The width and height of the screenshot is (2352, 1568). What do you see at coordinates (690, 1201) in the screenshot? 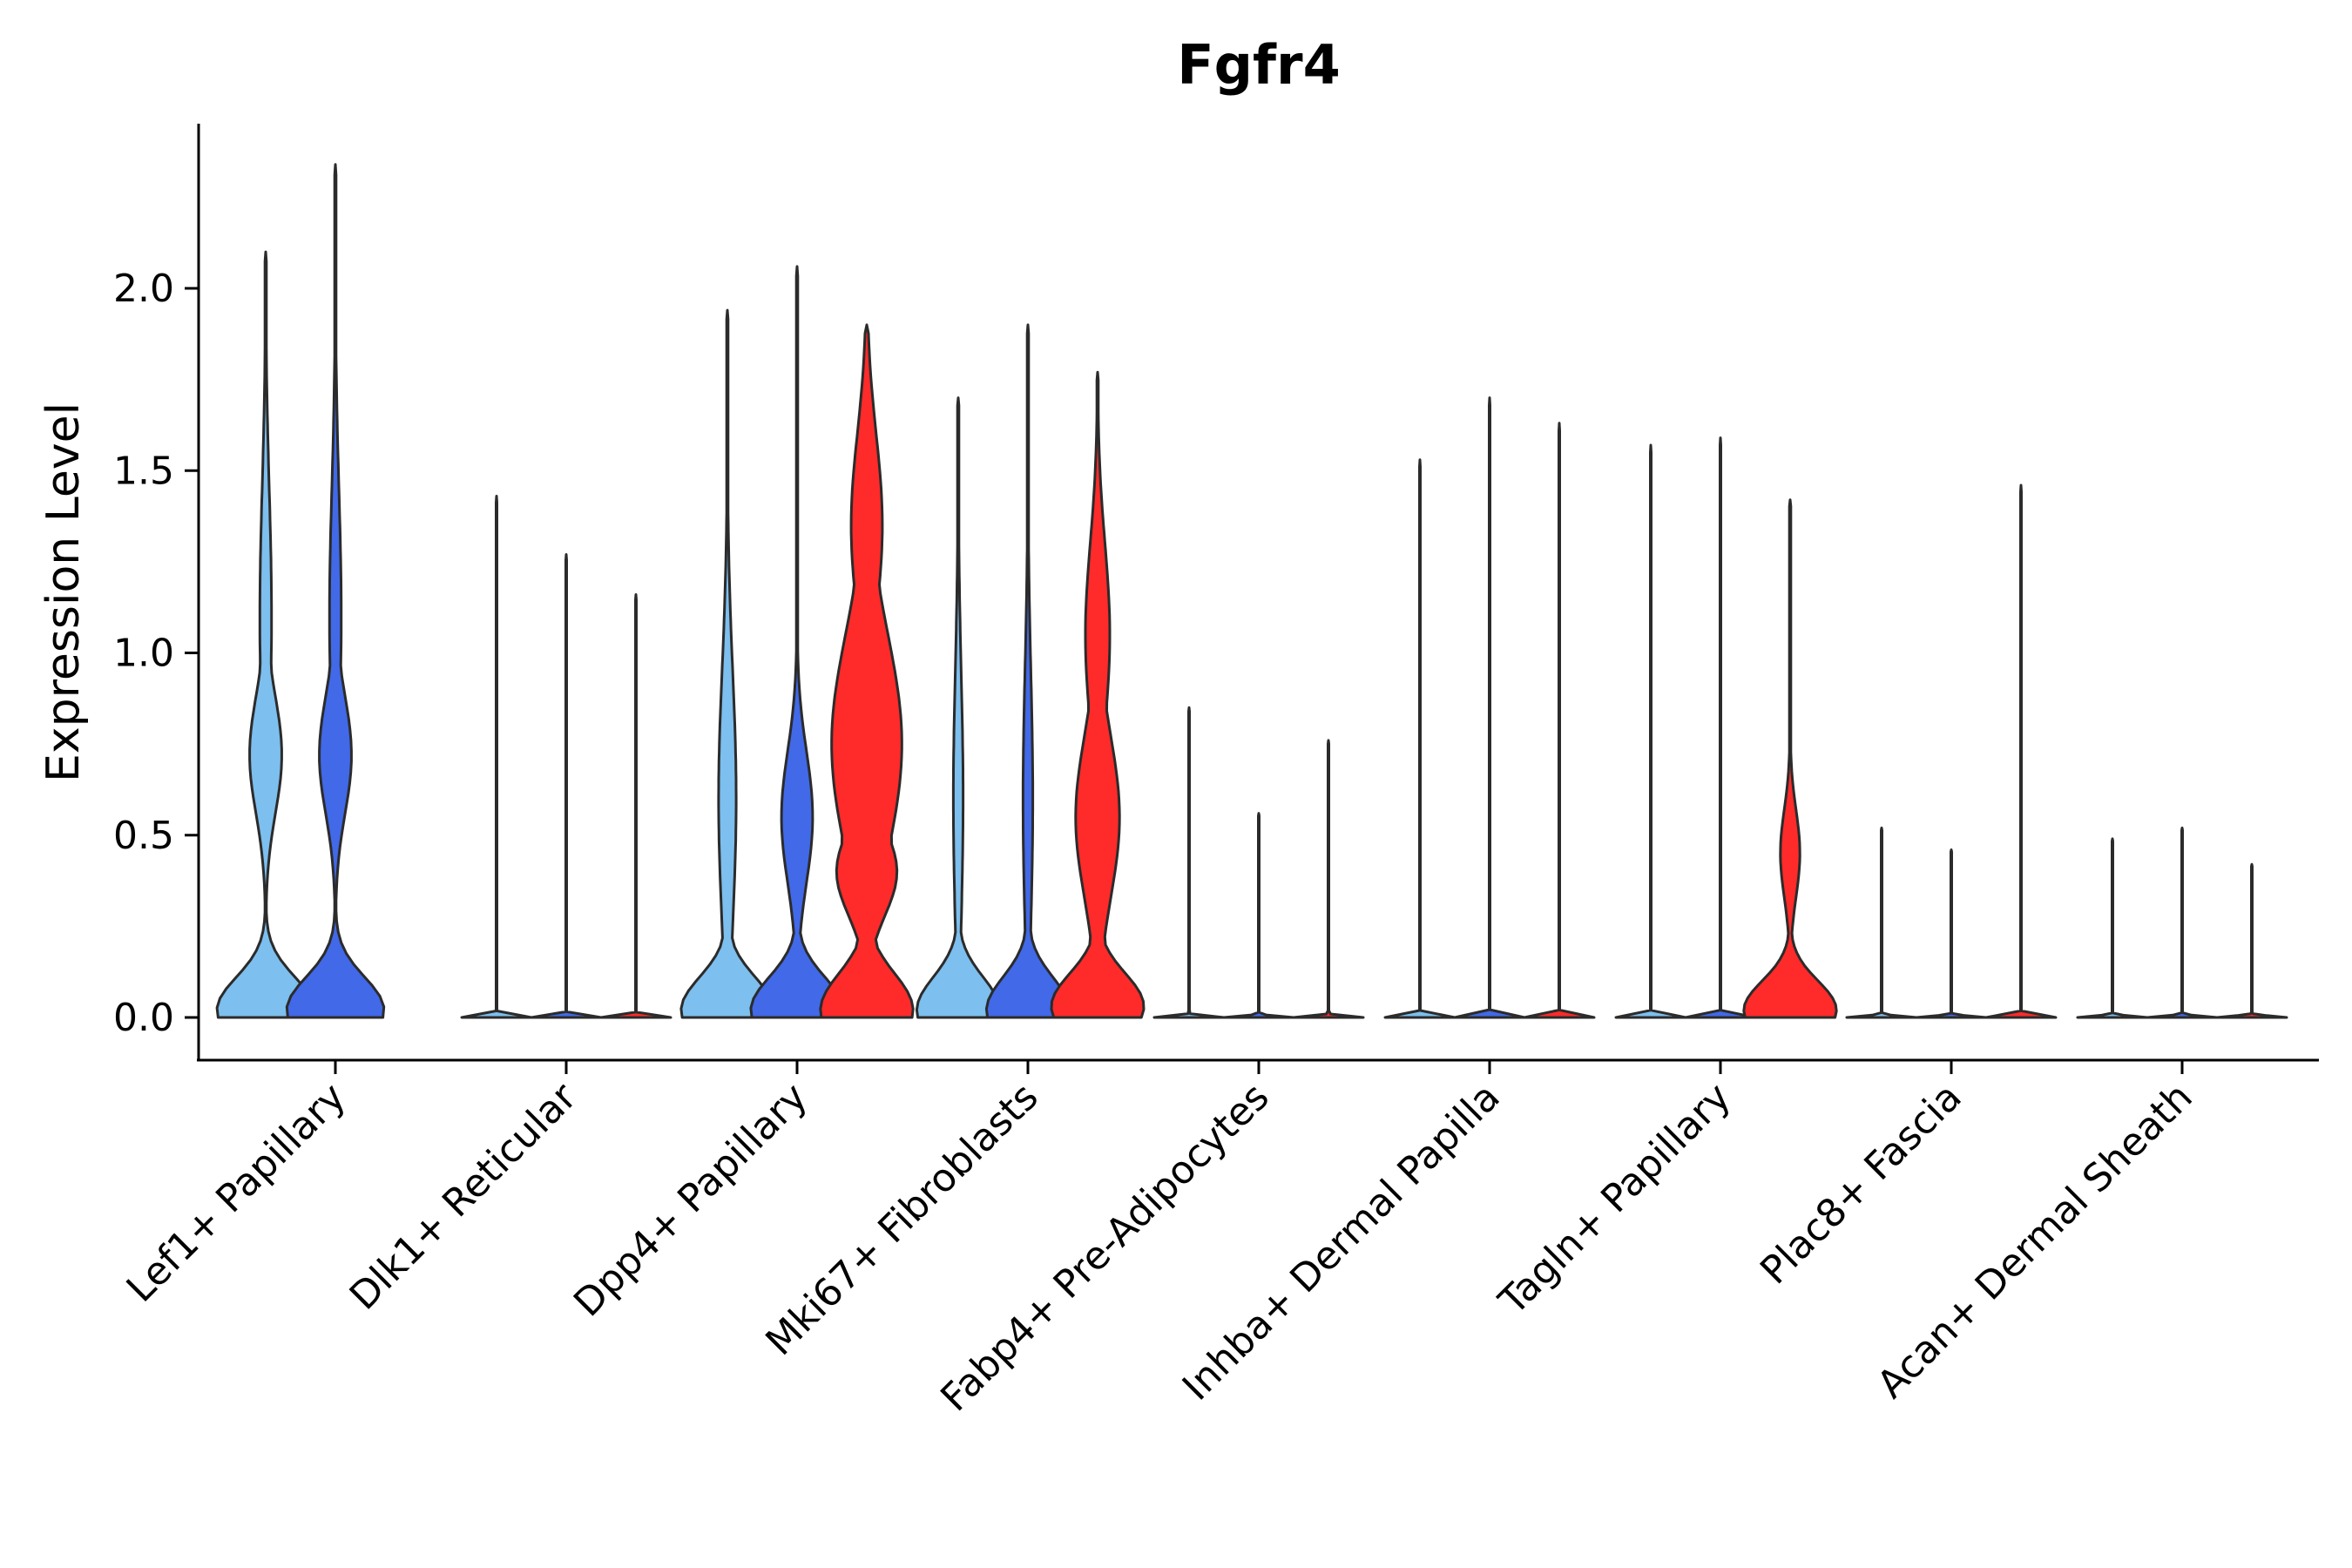
I see `x-tick-label: Dpp4+ Papillary` at bounding box center [690, 1201].